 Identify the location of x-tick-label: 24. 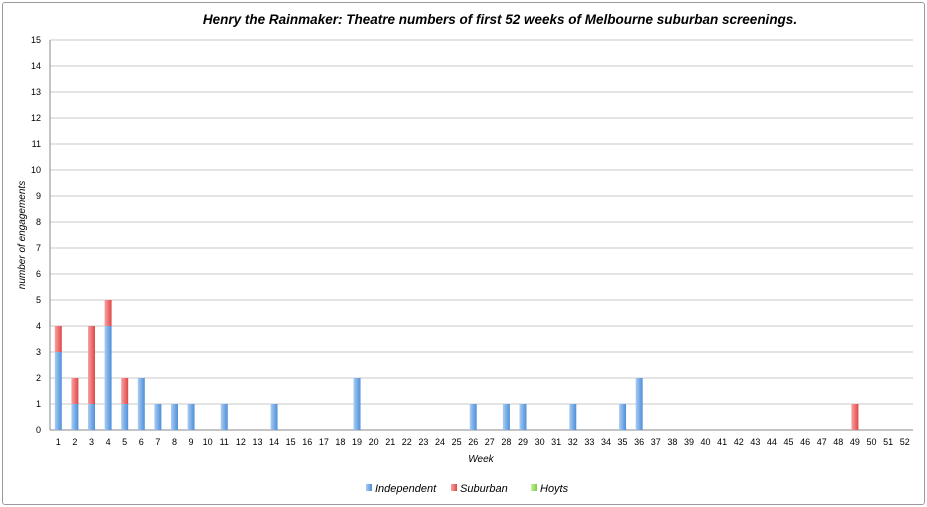
(440, 442).